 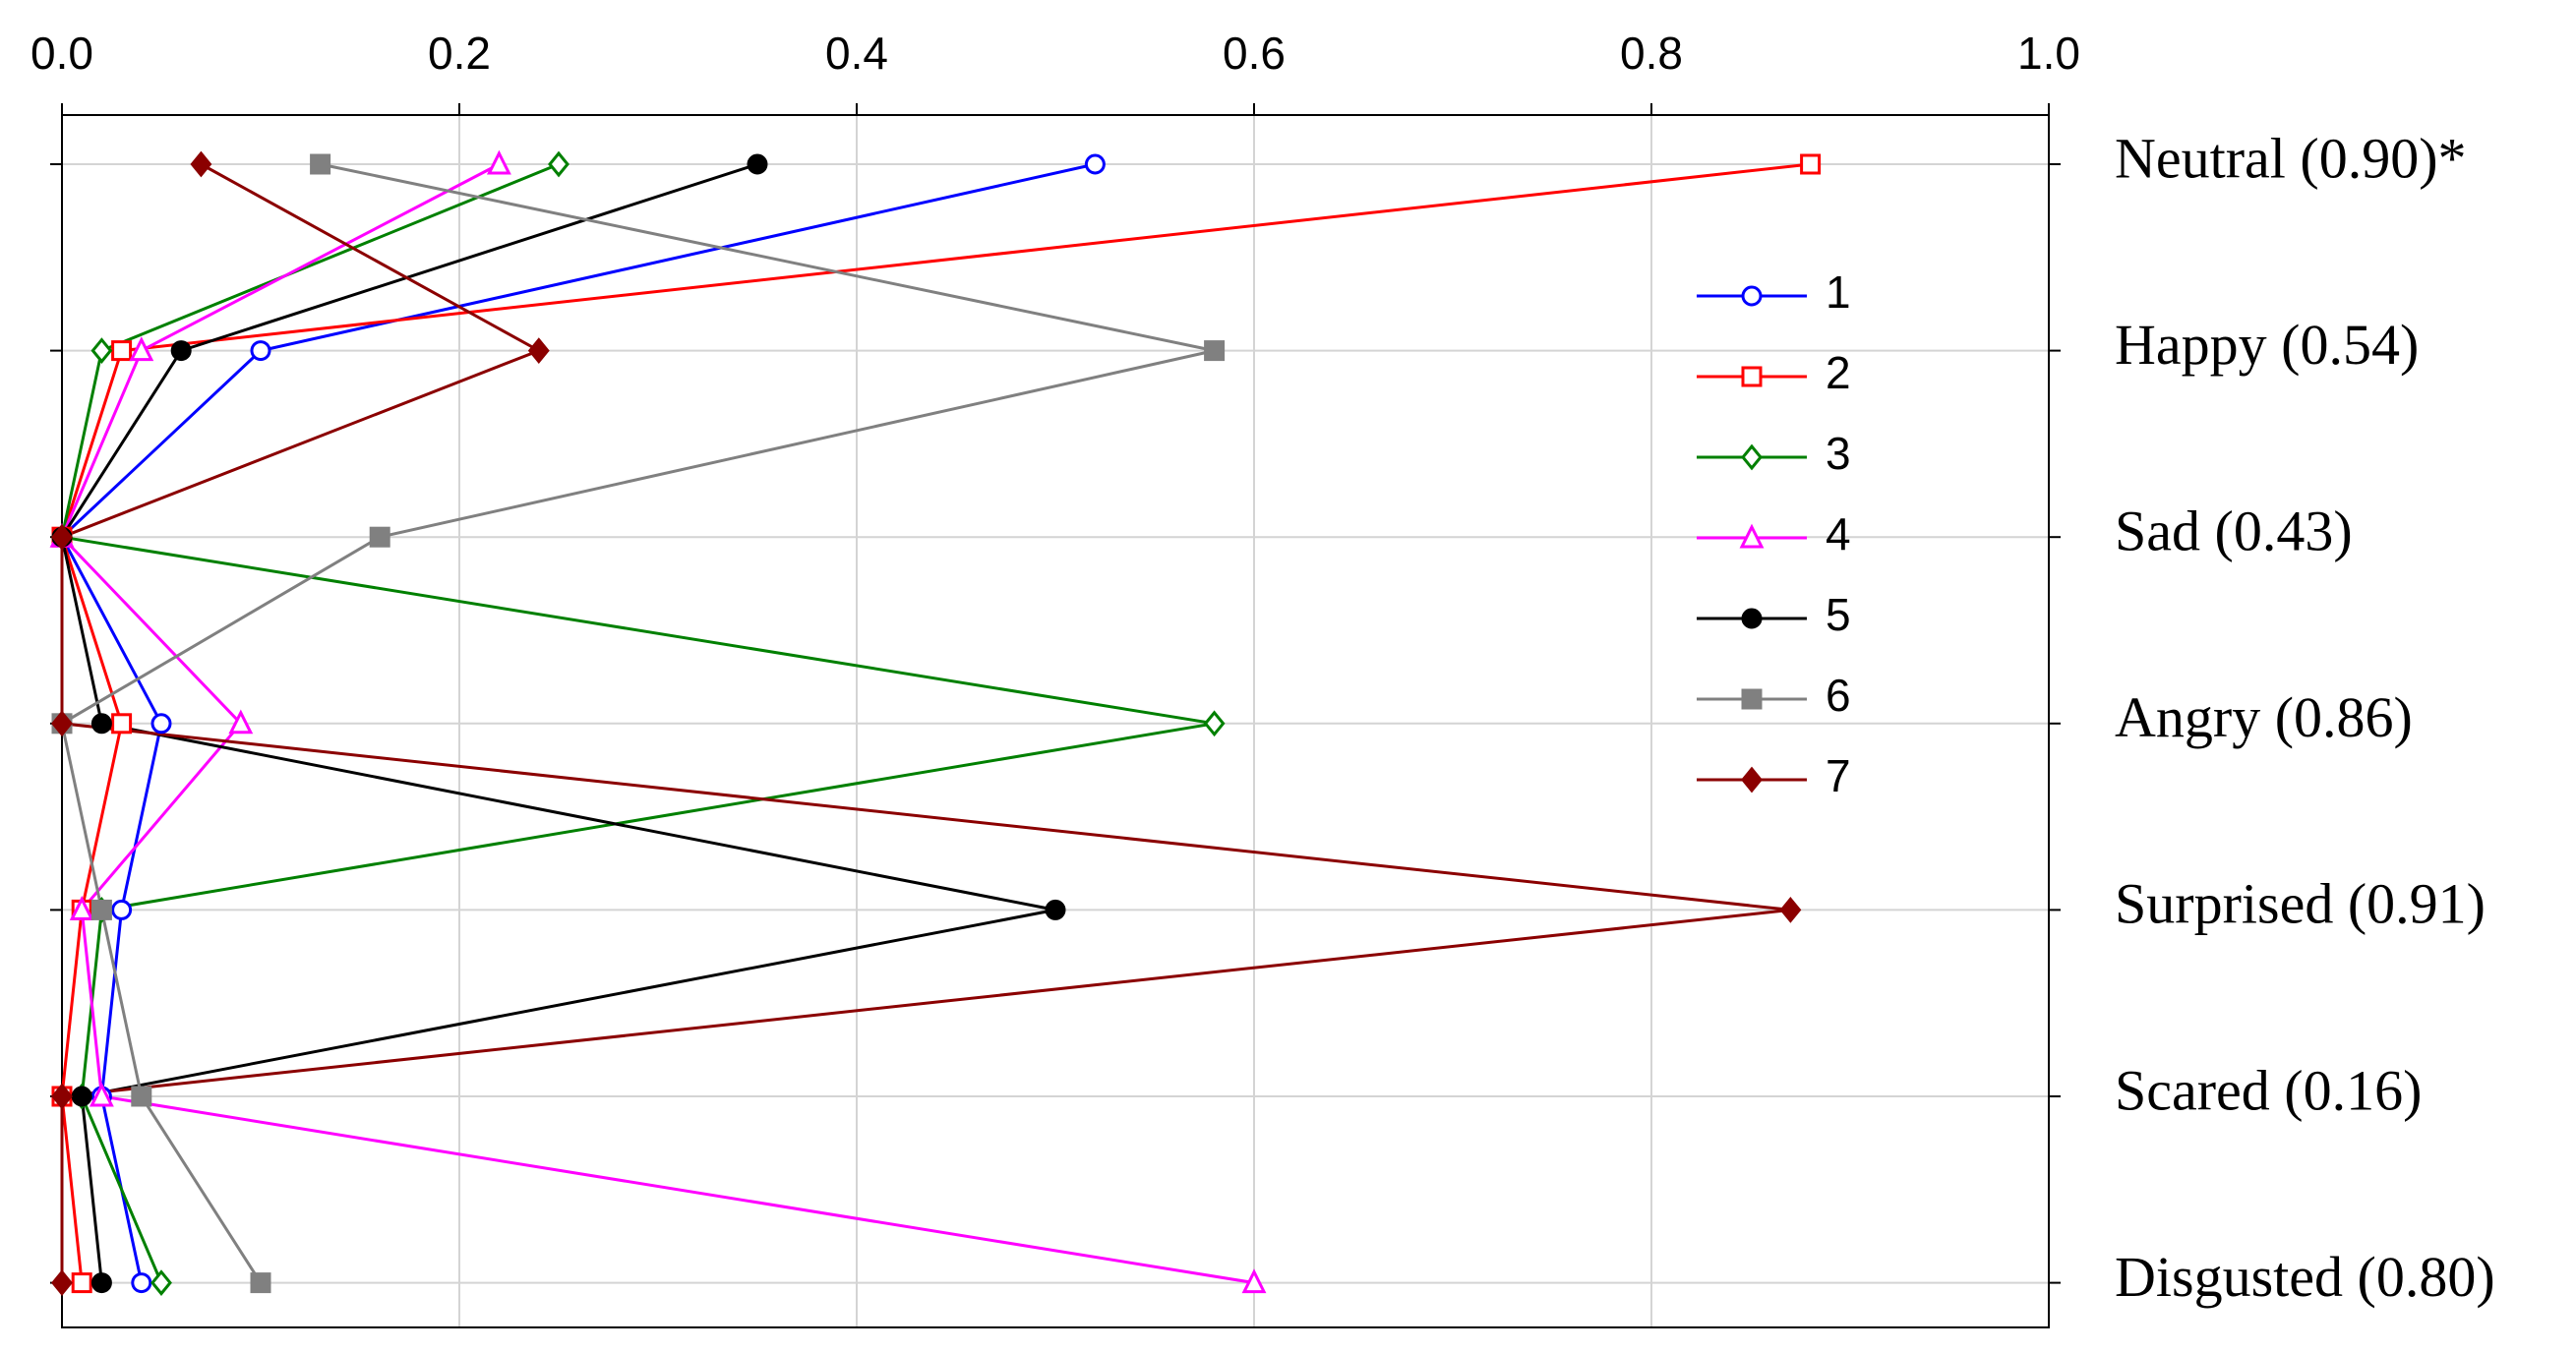 What do you see at coordinates (857, 54) in the screenshot?
I see `x-tick-label: 0.4` at bounding box center [857, 54].